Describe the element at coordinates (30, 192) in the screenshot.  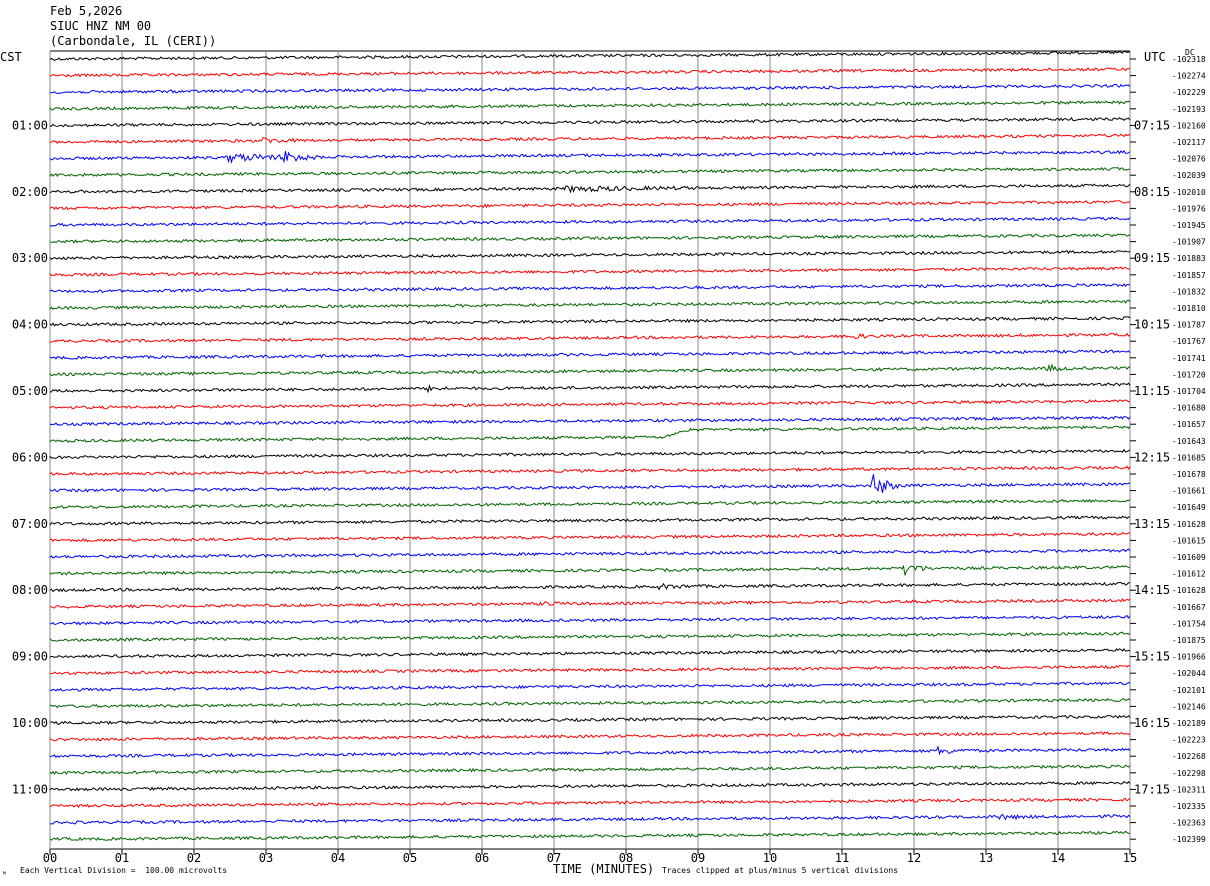
I see `left-time-label: 02:00` at that location.